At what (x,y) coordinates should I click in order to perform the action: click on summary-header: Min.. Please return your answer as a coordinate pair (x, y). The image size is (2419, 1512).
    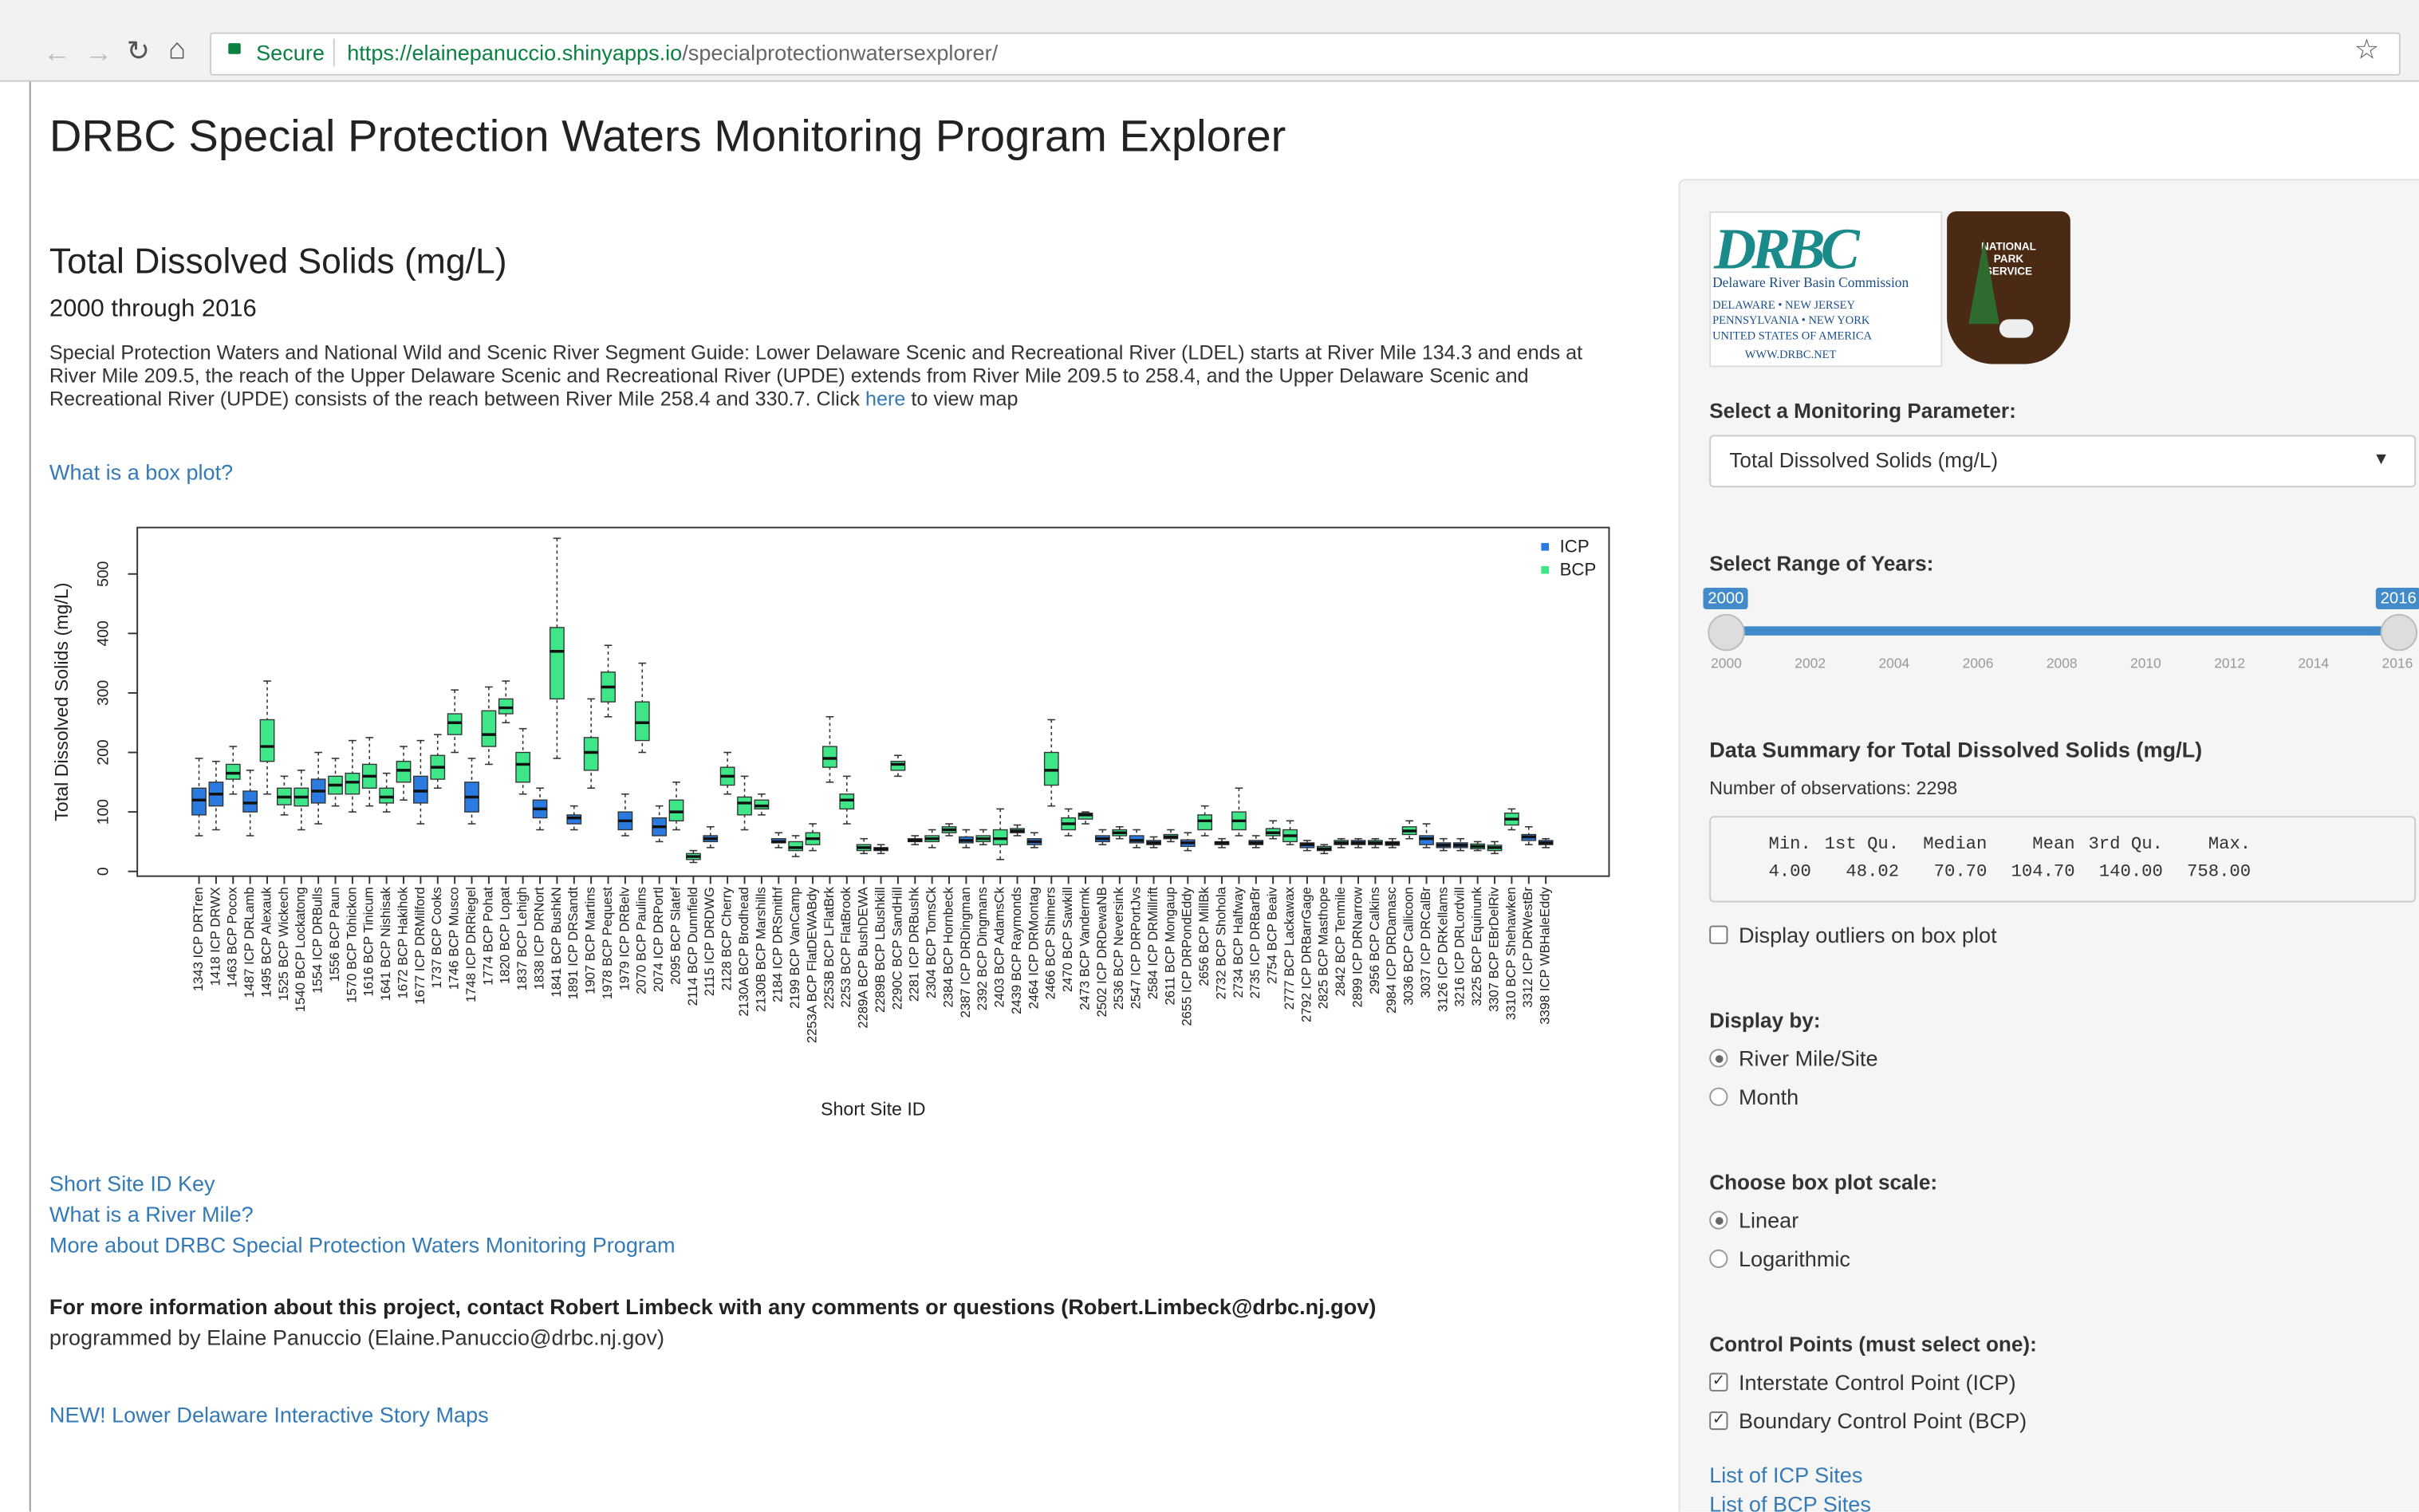
    Looking at the image, I should click on (1789, 844).